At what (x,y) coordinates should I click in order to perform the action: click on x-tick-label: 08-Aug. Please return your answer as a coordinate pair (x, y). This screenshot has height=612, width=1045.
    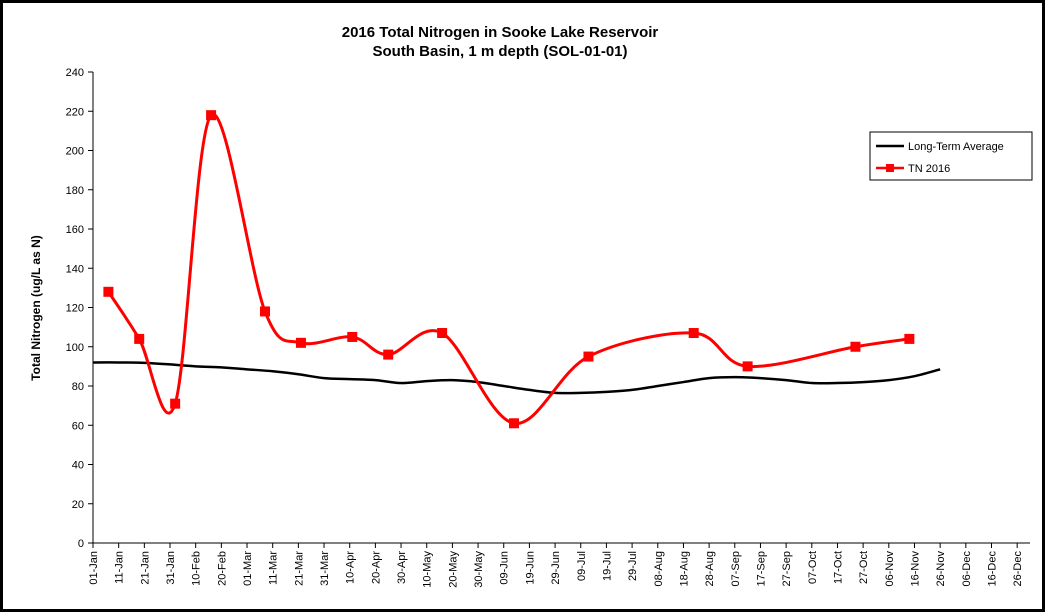
    Looking at the image, I should click on (659, 568).